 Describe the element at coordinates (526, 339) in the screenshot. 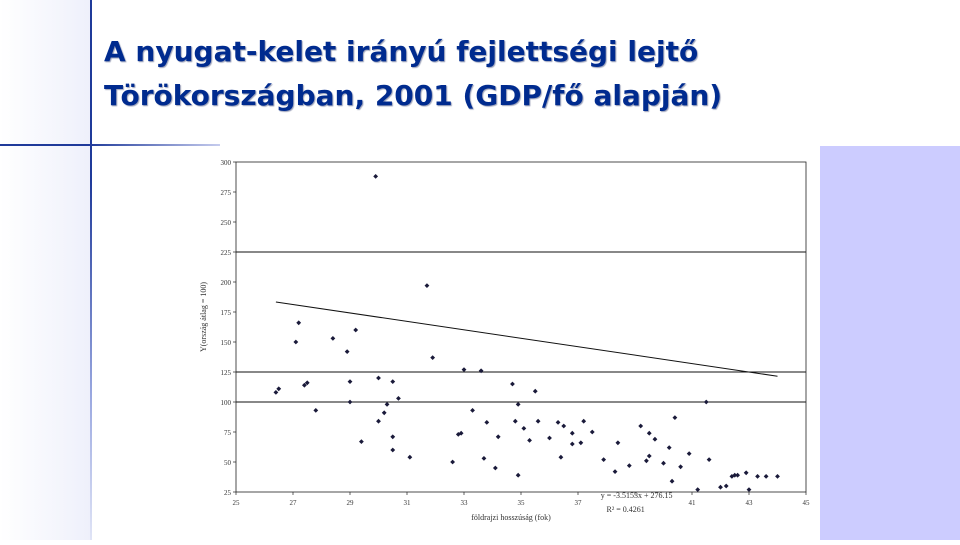

I see `trendline` at that location.